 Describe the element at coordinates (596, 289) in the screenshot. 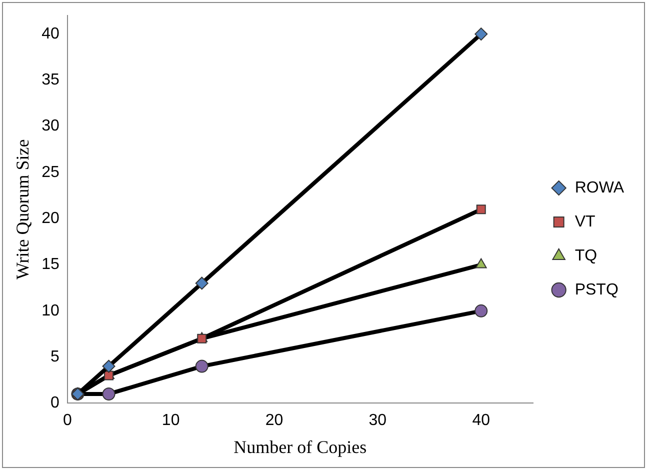

I see `legend-label: PSTQ` at that location.